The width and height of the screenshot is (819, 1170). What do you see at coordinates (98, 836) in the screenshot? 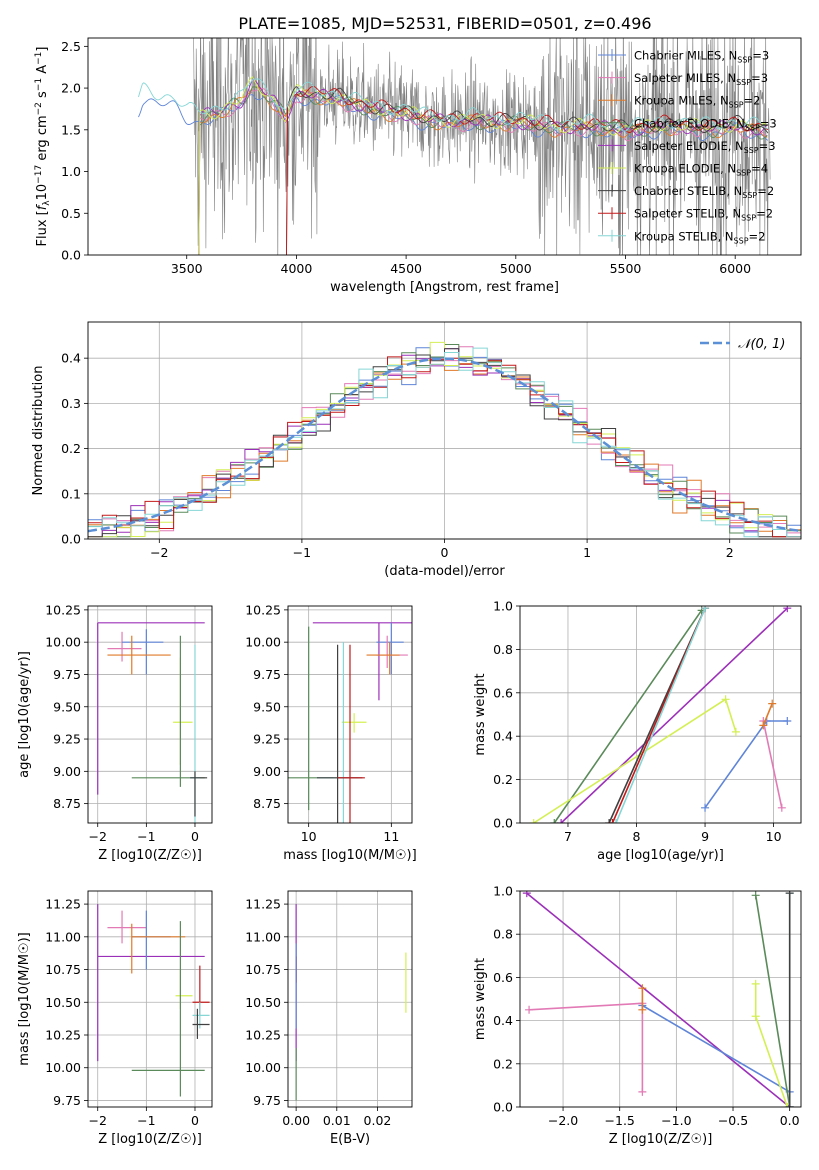
I see `x-tick-label: −2` at bounding box center [98, 836].